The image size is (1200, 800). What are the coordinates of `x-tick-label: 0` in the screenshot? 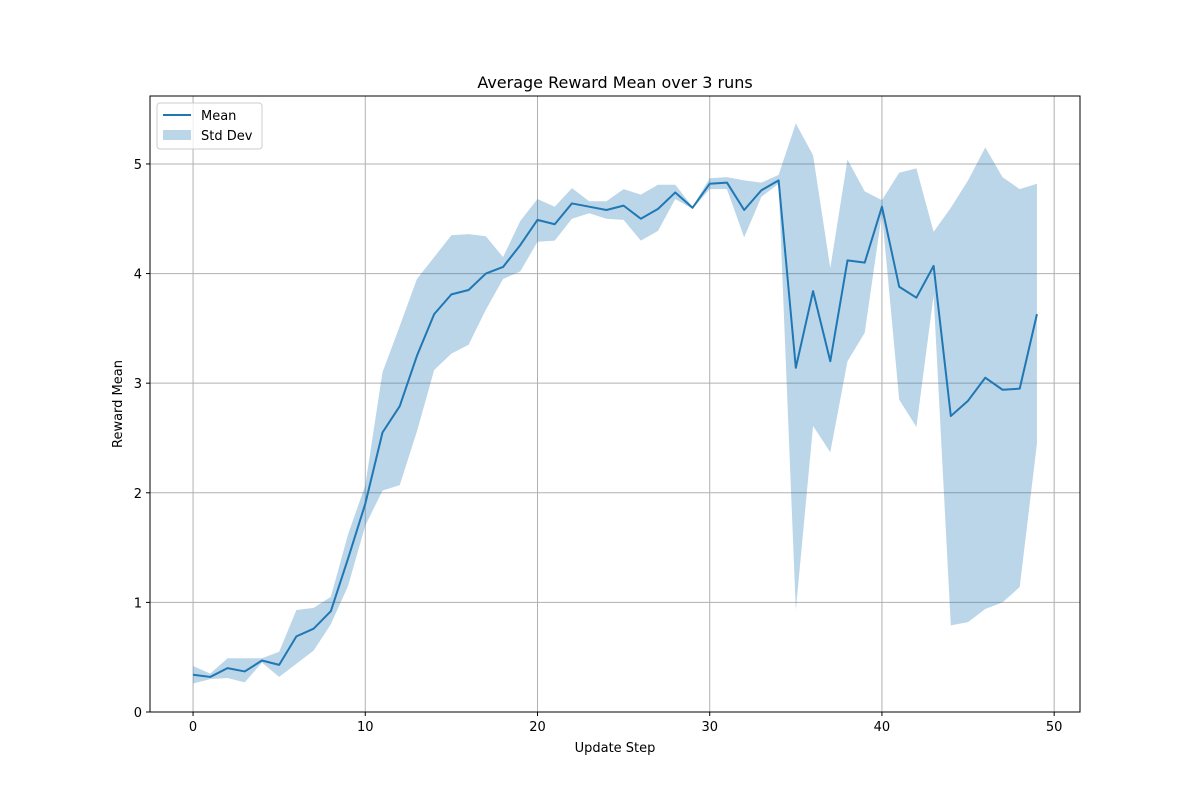 It's located at (193, 727).